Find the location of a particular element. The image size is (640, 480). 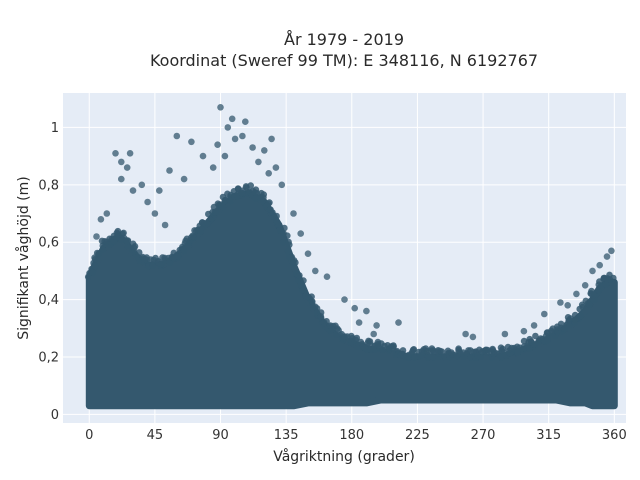

y-tick-label: 0,4 is located at coordinates (48, 300).